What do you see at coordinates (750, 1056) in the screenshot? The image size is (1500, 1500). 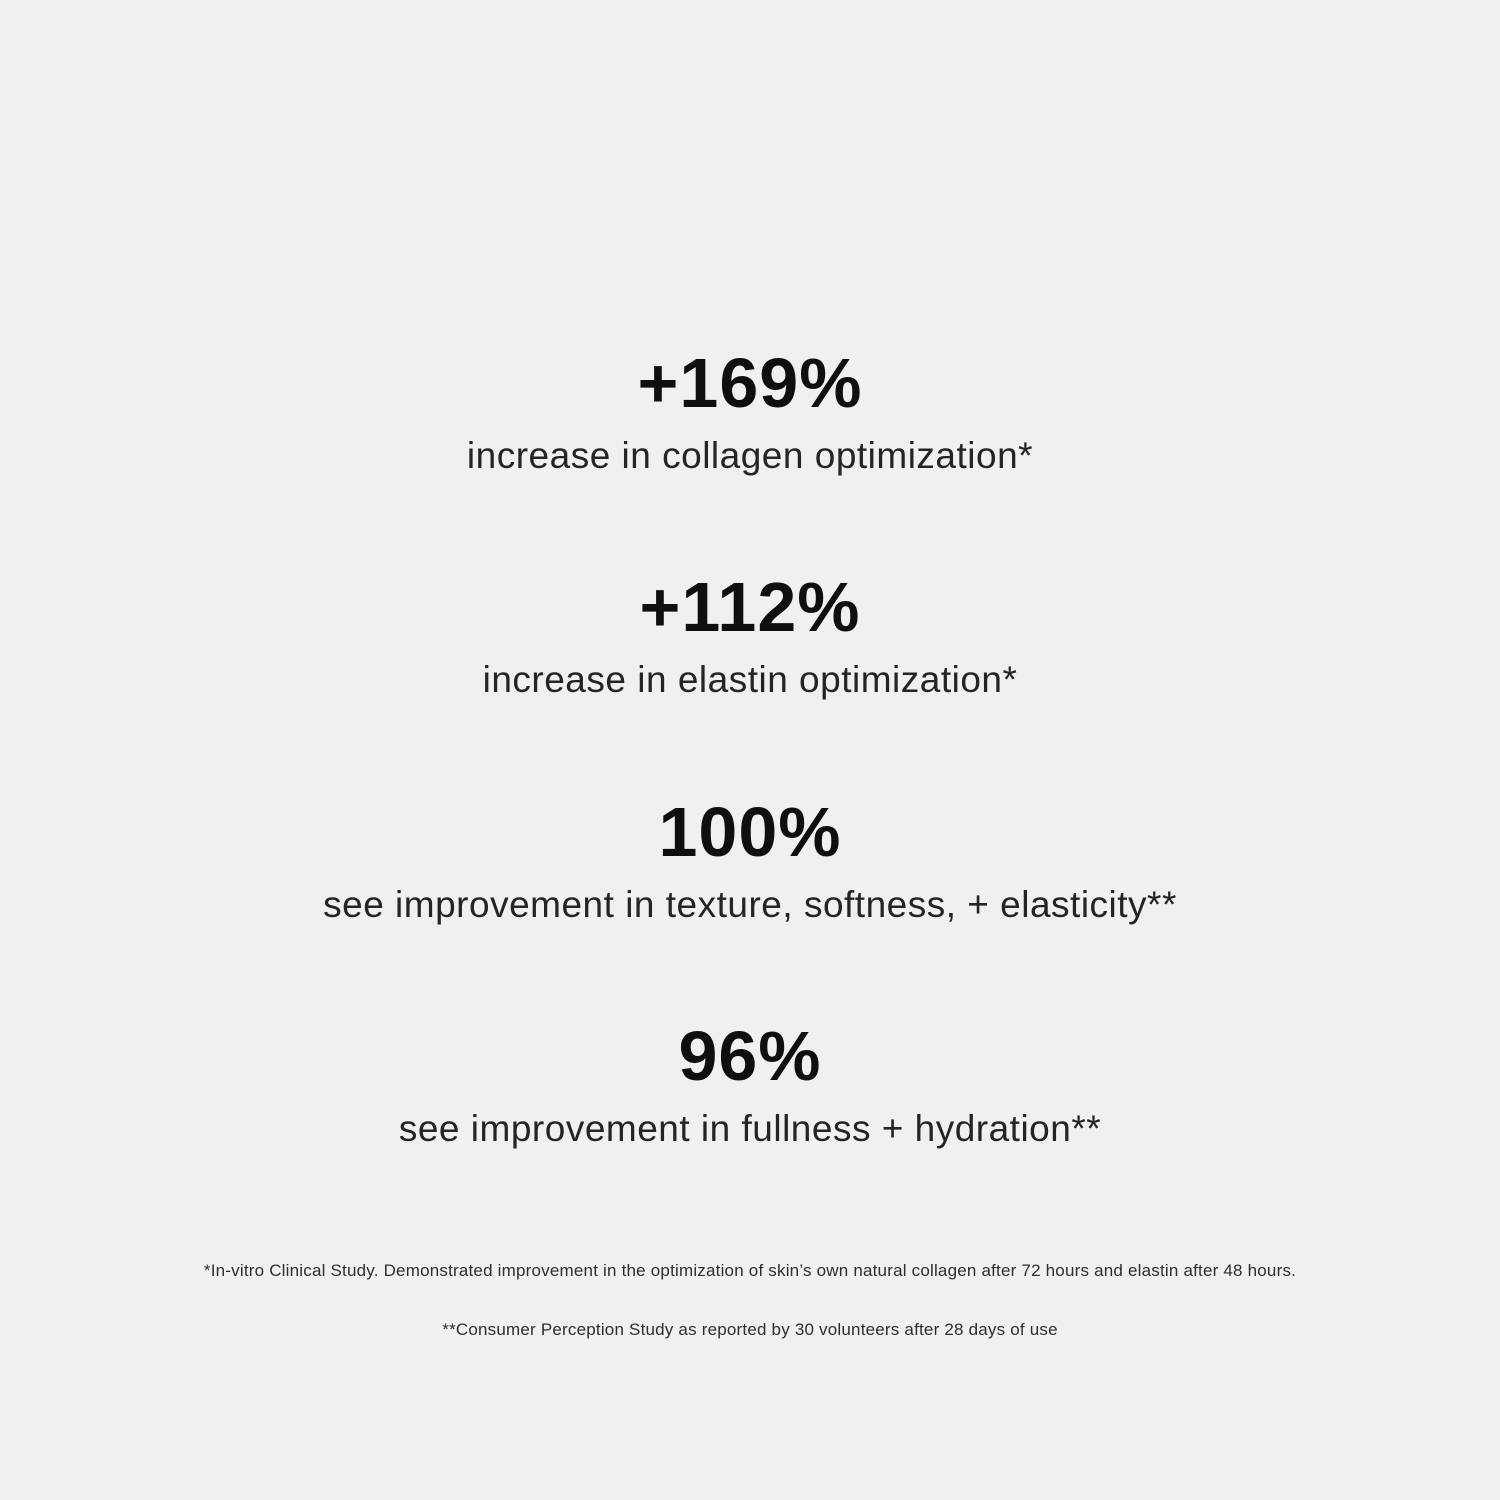 I see `stat-value-fullness: 96%` at bounding box center [750, 1056].